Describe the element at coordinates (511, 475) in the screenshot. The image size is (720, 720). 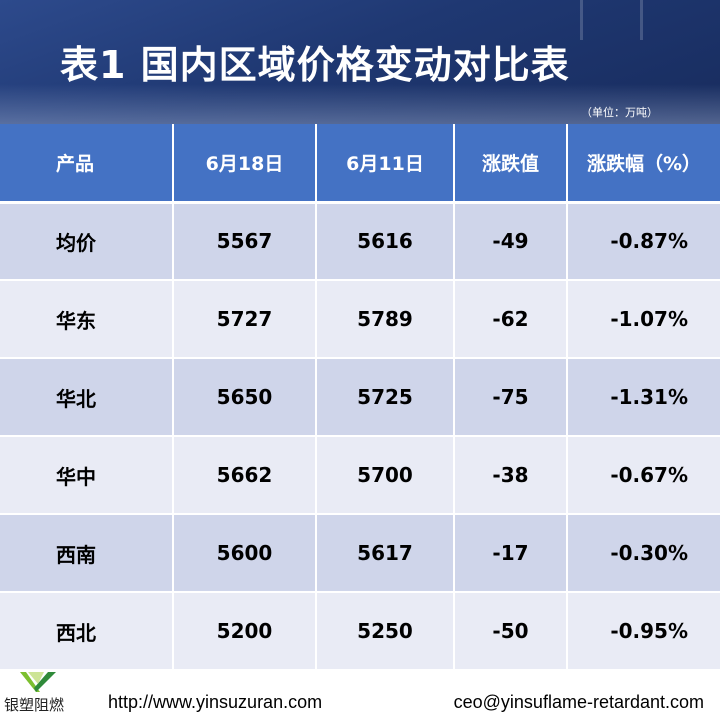
I see `cell-change: -38` at that location.